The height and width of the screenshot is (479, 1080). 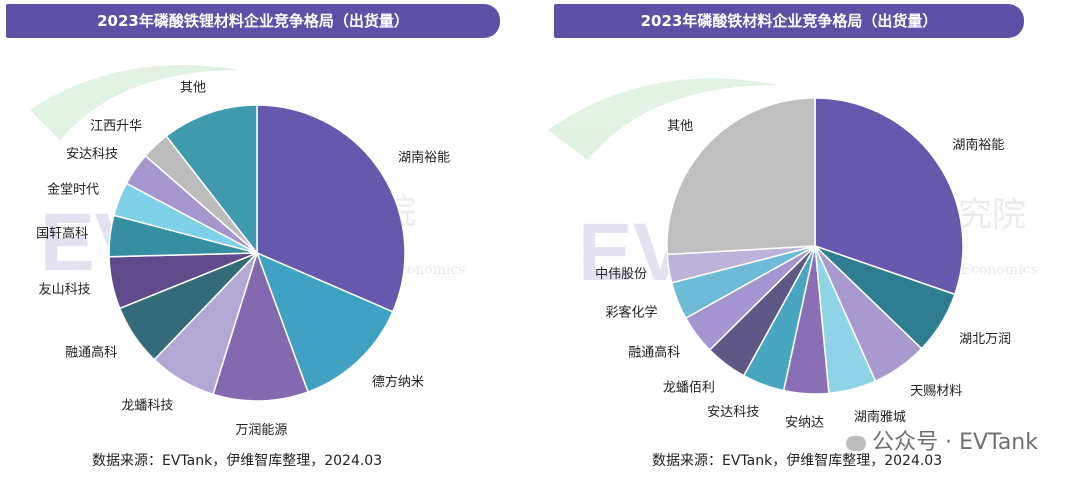 I want to click on slice-label: 国轩高科, so click(x=62, y=234).